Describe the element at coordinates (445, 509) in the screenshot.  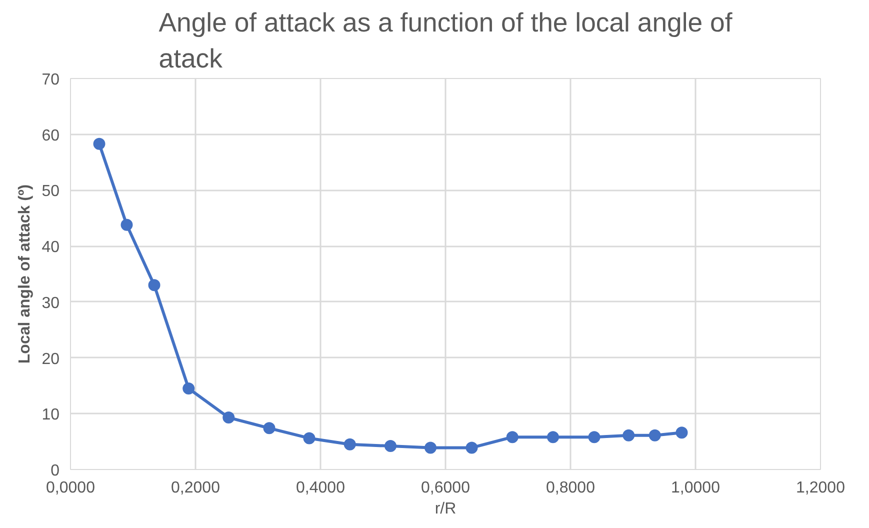
I see `x-axis-title: r/R` at that location.